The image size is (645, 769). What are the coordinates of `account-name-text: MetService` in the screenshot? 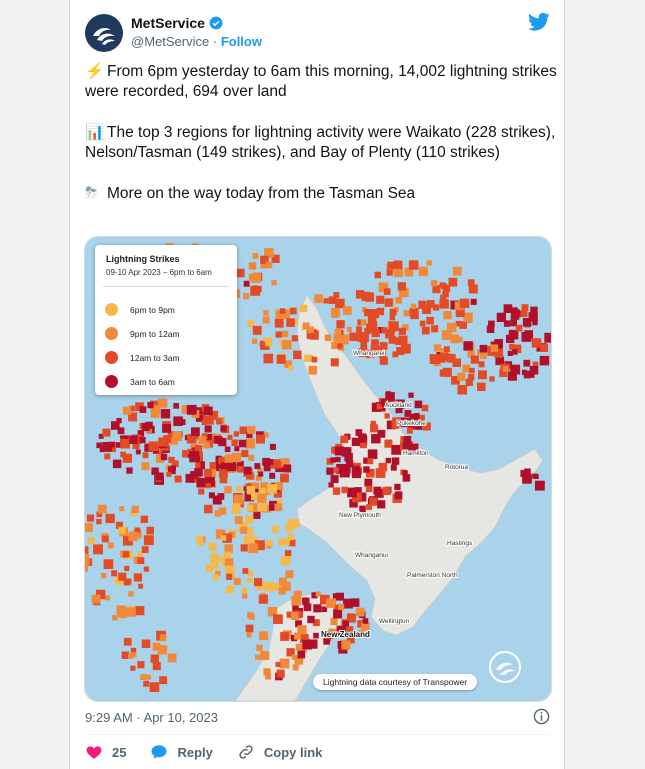 It's located at (168, 23).